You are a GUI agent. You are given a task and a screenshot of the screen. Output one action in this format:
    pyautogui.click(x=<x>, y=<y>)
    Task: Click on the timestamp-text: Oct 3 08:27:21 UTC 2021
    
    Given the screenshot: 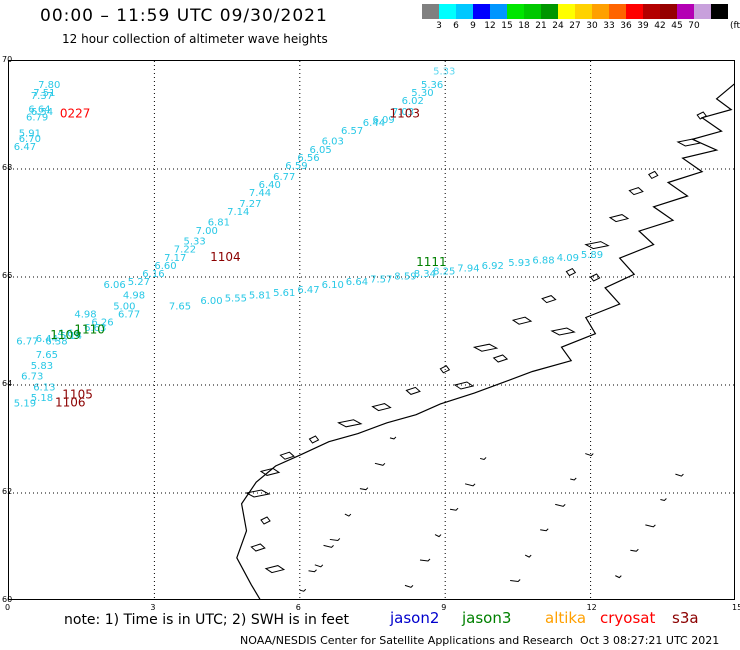 What is the action you would take?
    pyautogui.click(x=650, y=640)
    